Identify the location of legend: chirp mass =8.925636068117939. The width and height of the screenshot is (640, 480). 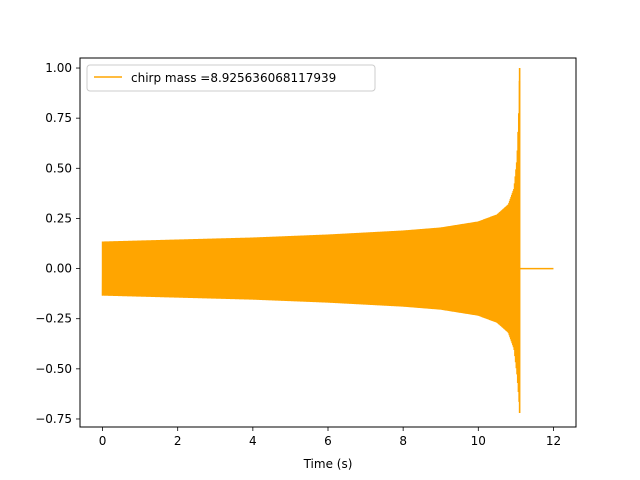
(231, 78).